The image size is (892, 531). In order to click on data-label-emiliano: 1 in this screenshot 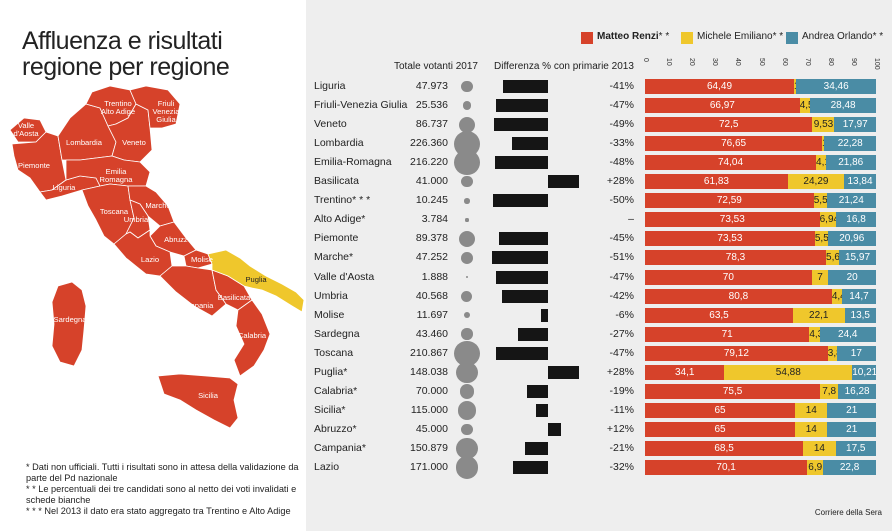, I will do `click(823, 143)`.